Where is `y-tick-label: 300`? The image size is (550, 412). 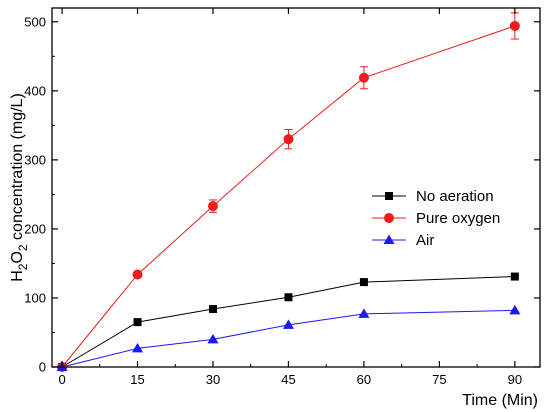
y-tick-label: 300 is located at coordinates (35, 159).